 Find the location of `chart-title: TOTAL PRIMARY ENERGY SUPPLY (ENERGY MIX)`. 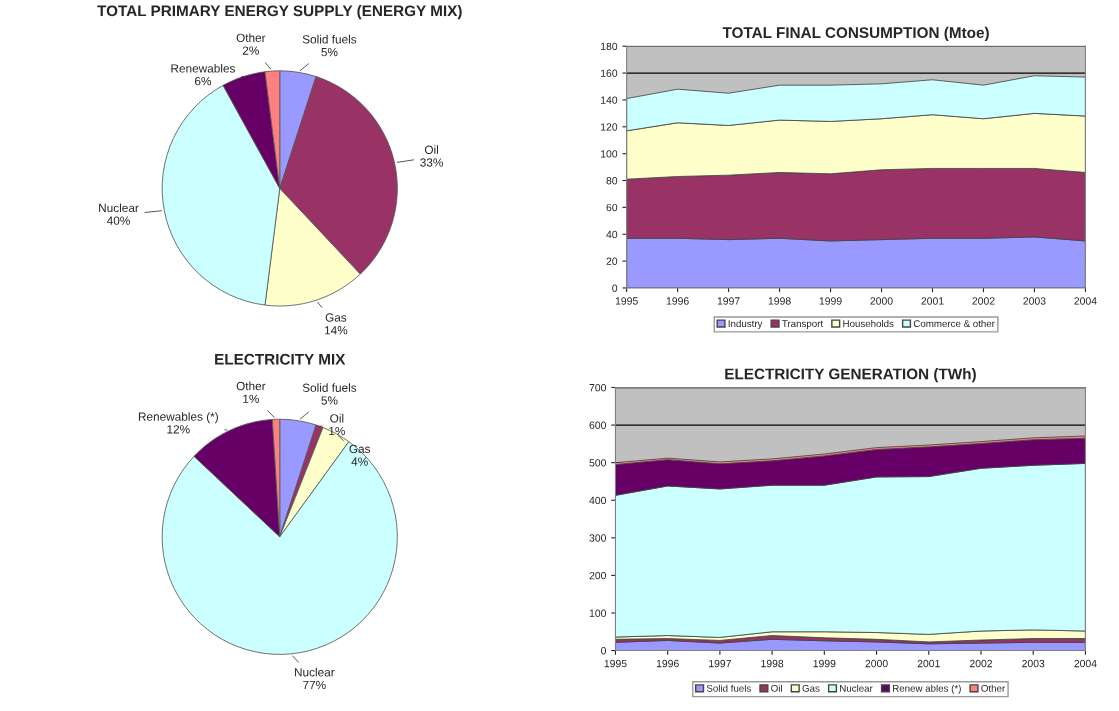

chart-title: TOTAL PRIMARY ENERGY SUPPLY (ENERGY MIX) is located at coordinates (279, 12).